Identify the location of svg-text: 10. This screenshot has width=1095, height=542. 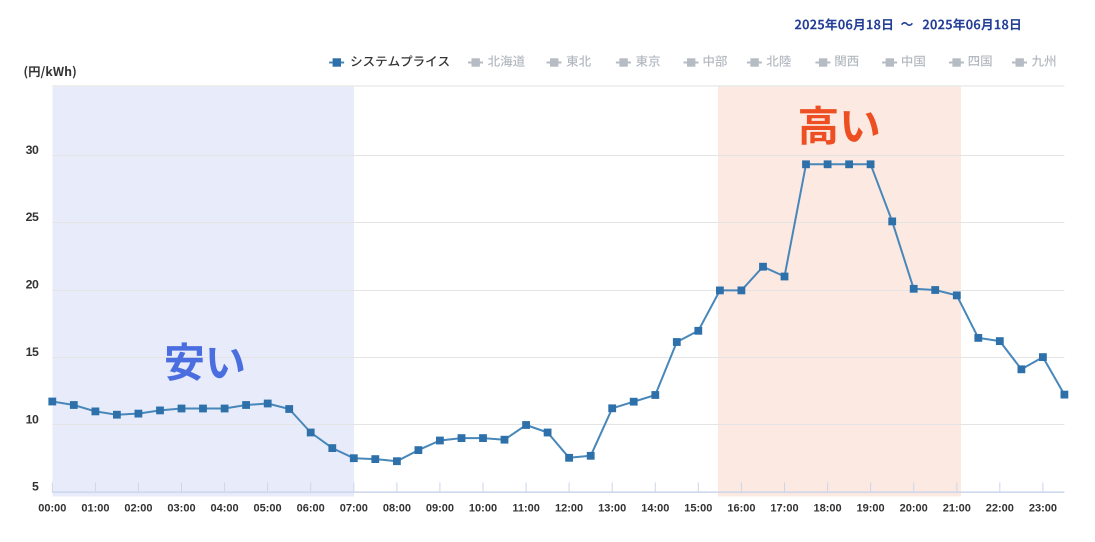
(32, 419).